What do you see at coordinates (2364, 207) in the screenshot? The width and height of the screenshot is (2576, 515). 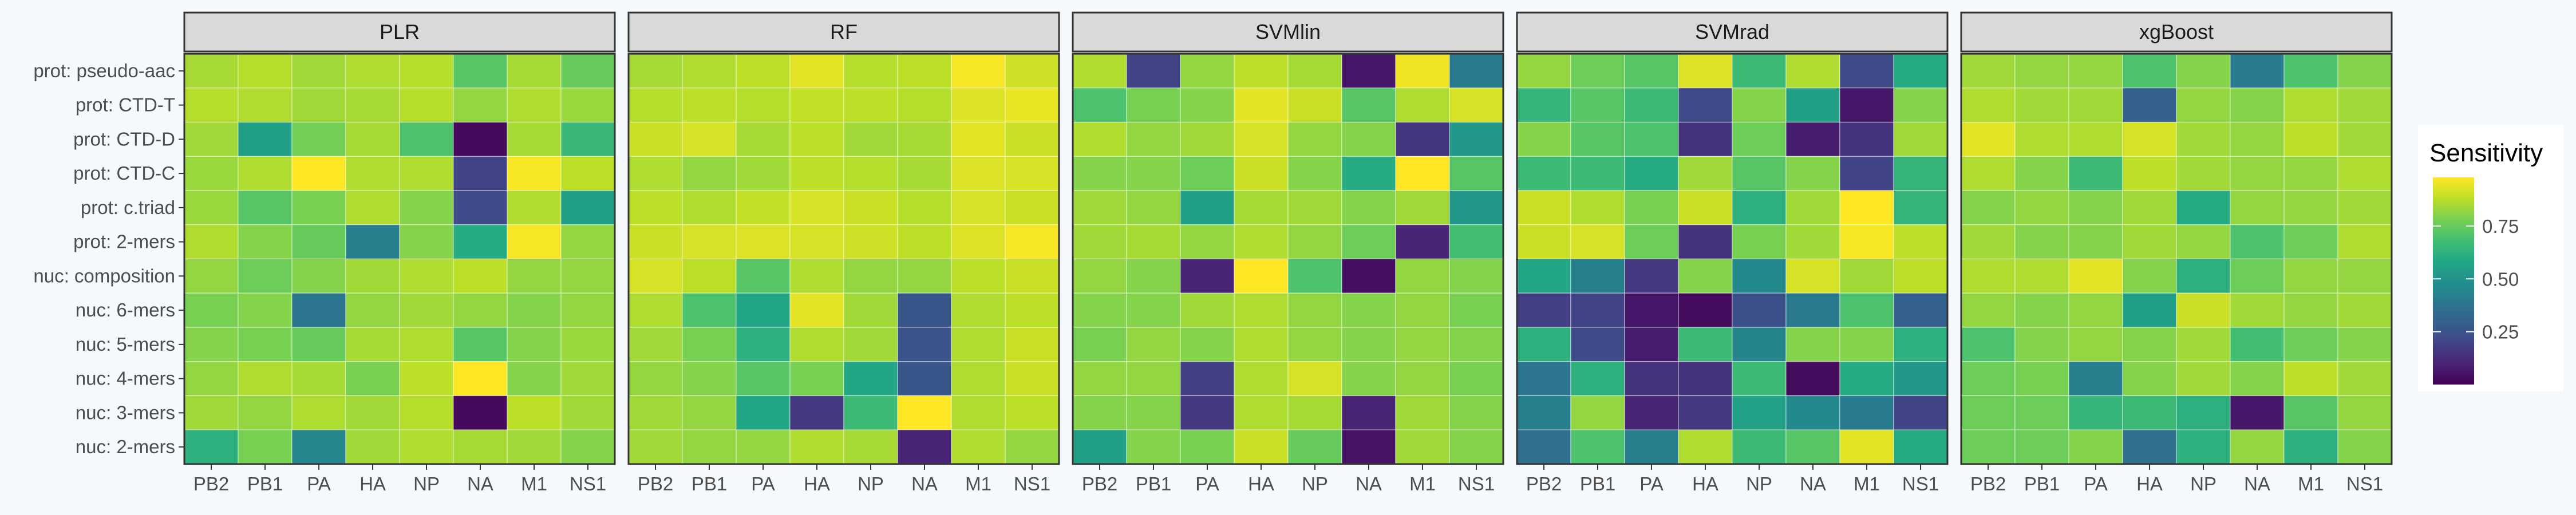 I see `heatmap-cell-xgboost-r4-c7` at bounding box center [2364, 207].